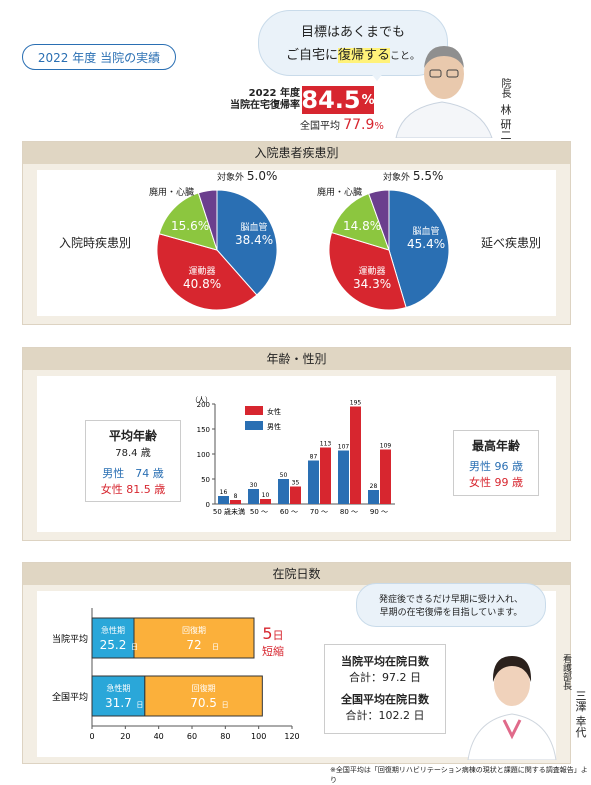 This screenshot has width=591, height=785. I want to click on stay-bar-recovery, so click(194, 638).